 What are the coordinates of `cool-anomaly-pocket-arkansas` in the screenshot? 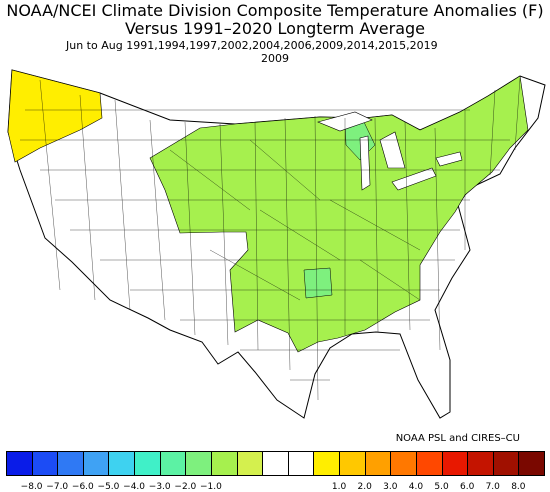 It's located at (318, 283).